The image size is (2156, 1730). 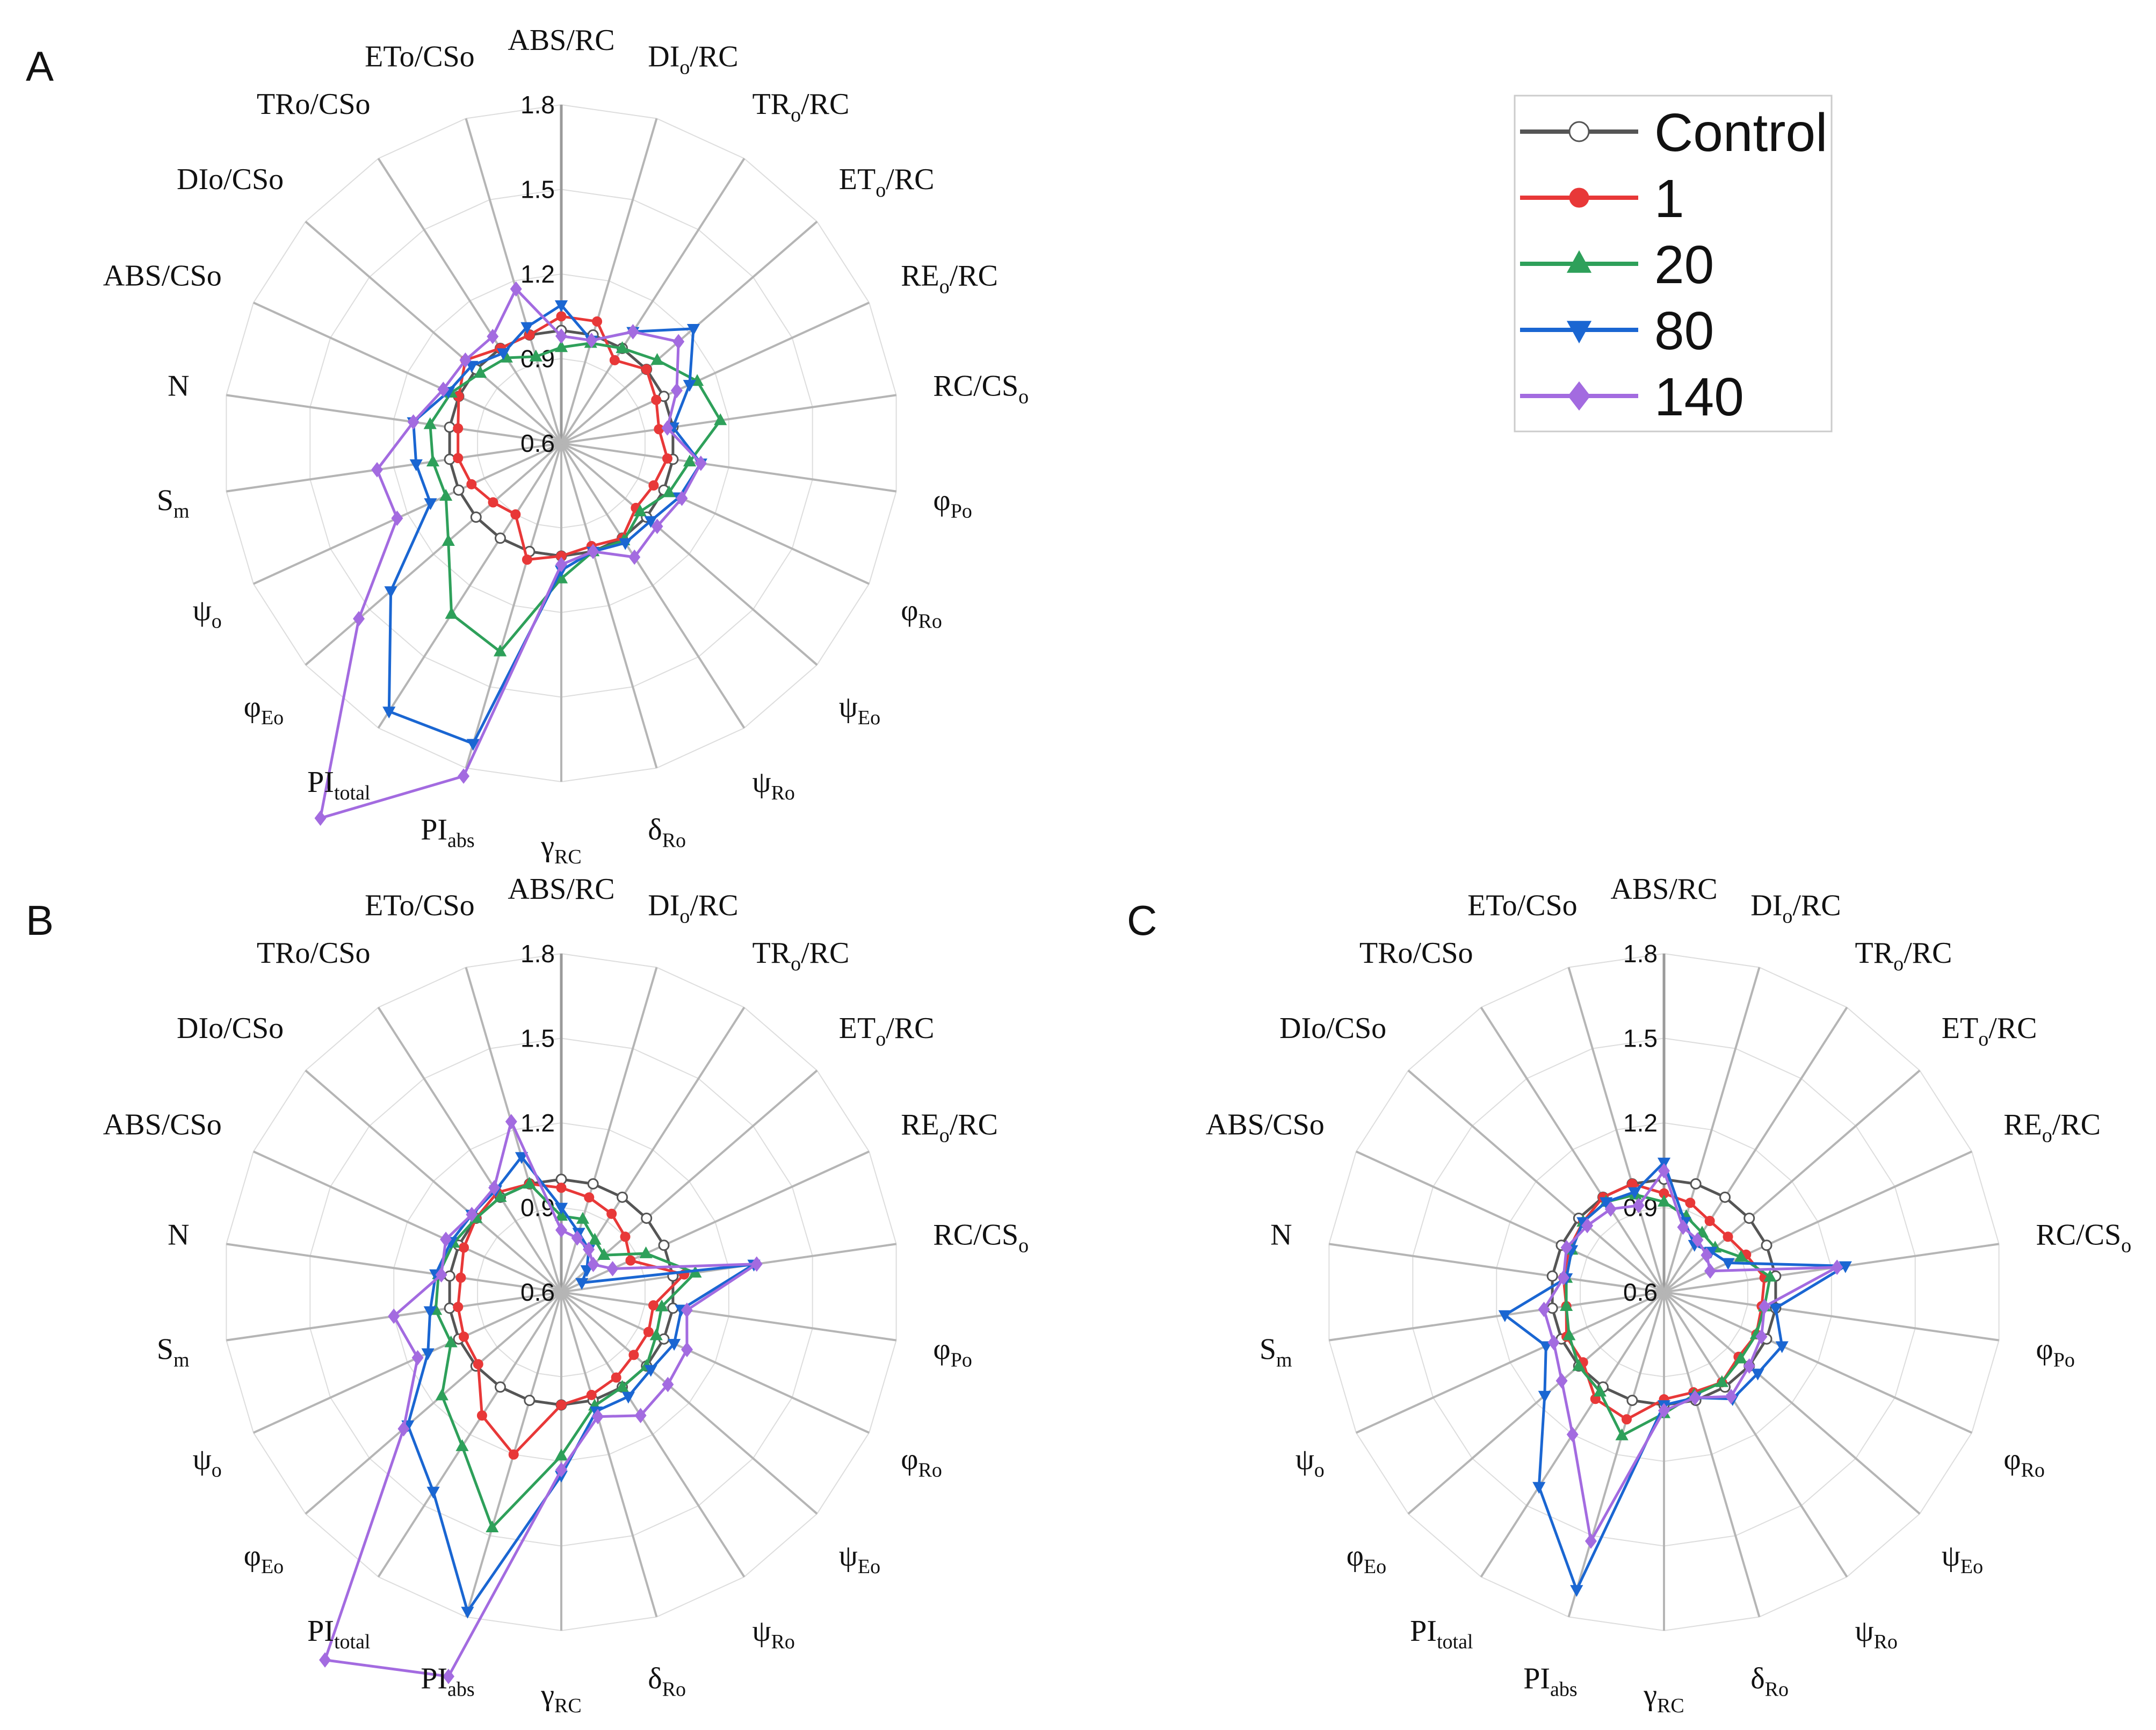 What do you see at coordinates (173, 1352) in the screenshot?
I see `axis-label: Sm` at bounding box center [173, 1352].